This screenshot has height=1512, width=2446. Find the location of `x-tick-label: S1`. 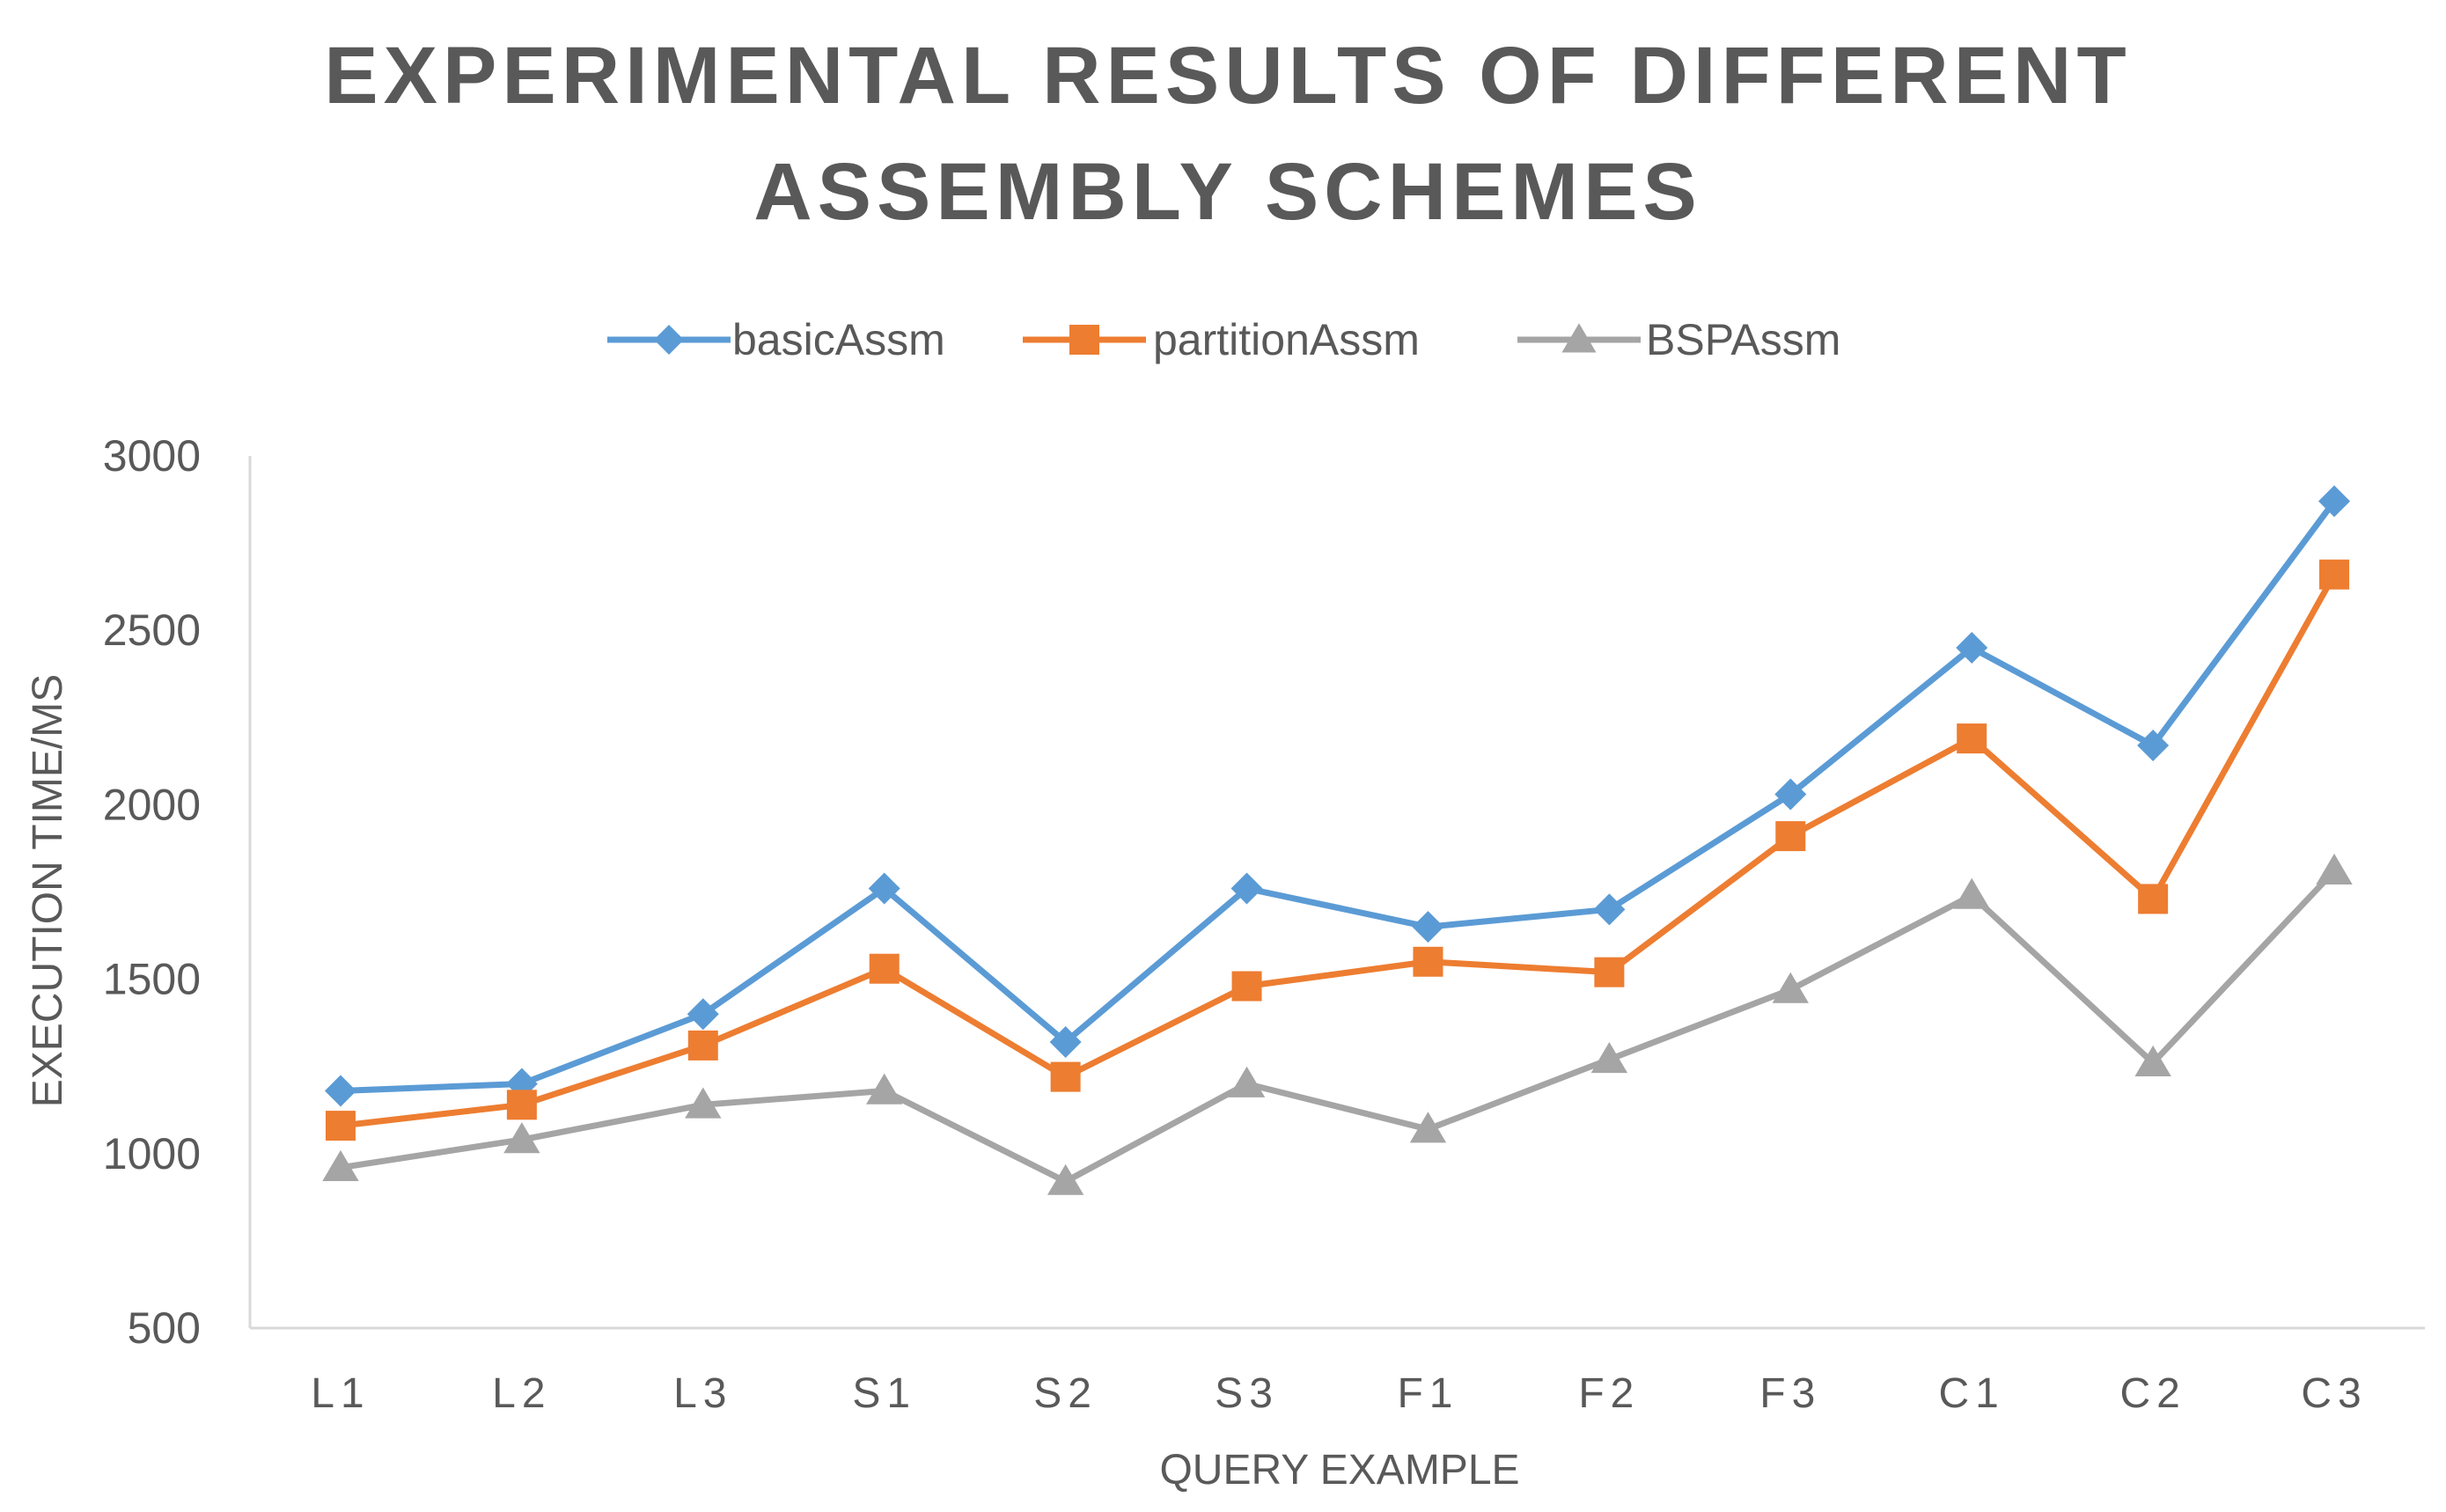

x-tick-label: S1 is located at coordinates (884, 1394).